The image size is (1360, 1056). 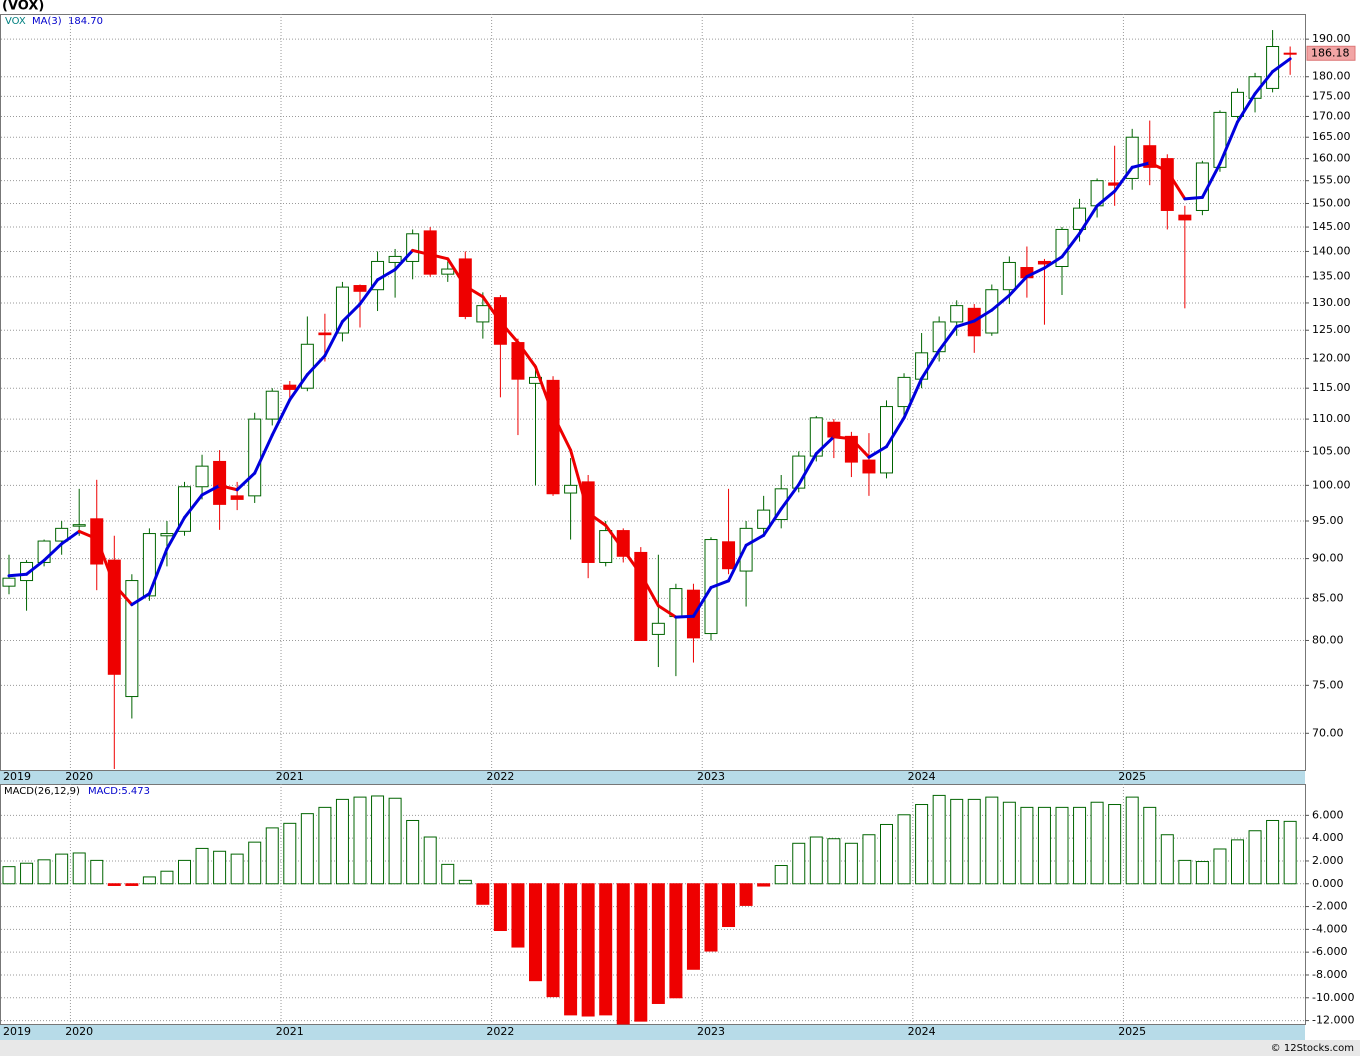 What do you see at coordinates (1328, 883) in the screenshot?
I see `y-tick-label: 0.000` at bounding box center [1328, 883].